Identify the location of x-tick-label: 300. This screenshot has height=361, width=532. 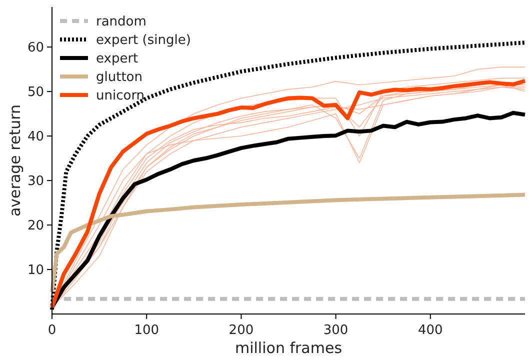
(335, 330).